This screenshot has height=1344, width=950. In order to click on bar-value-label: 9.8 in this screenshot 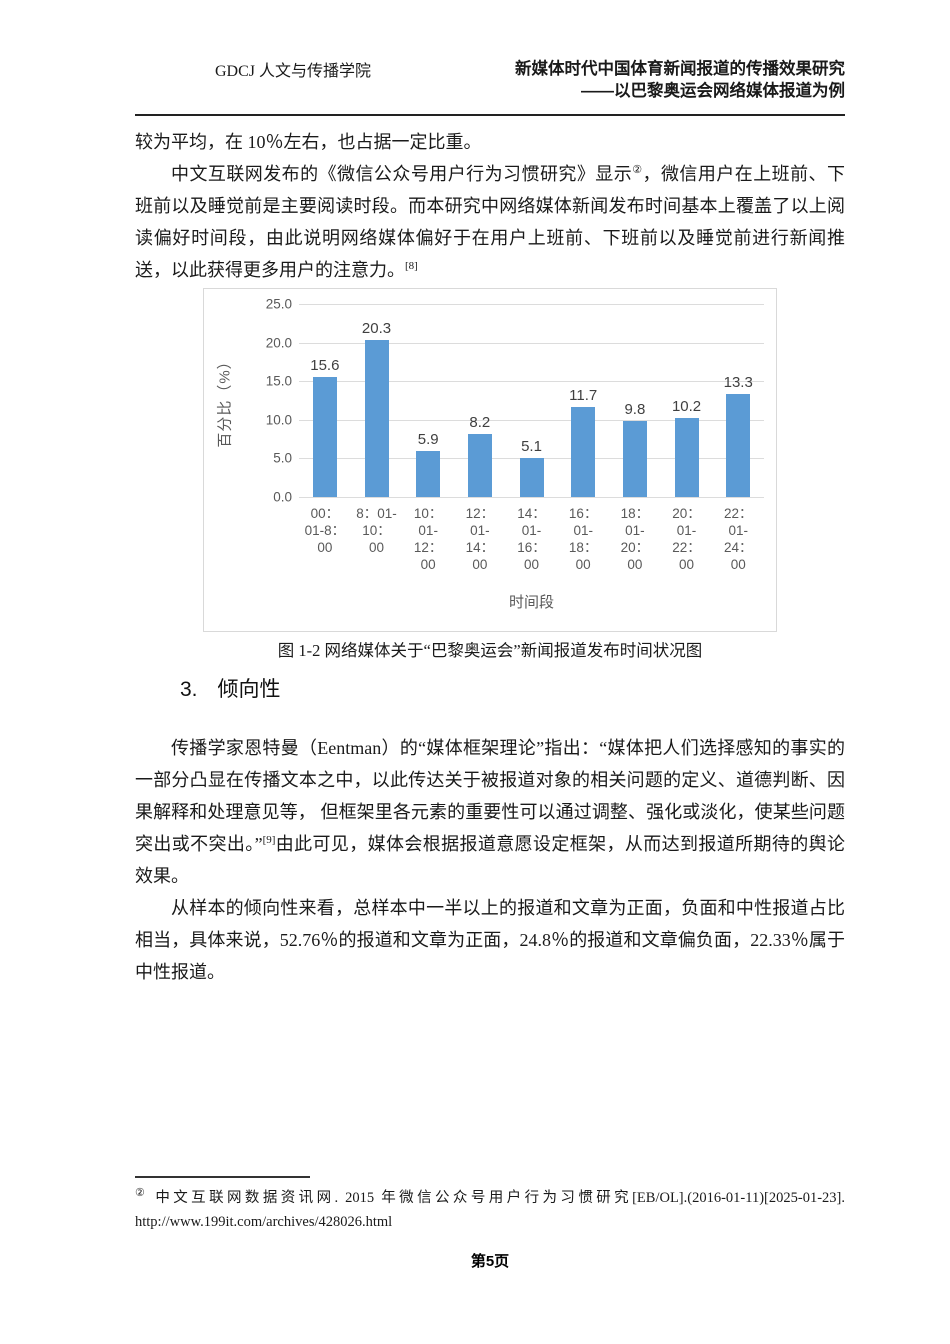, I will do `click(635, 410)`.